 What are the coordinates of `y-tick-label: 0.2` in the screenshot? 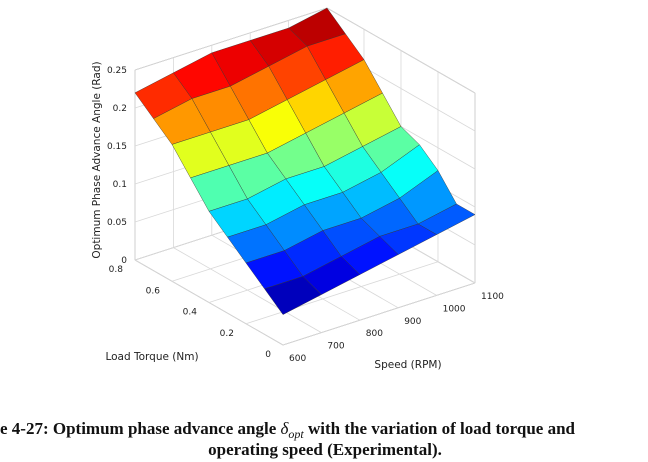 It's located at (227, 334).